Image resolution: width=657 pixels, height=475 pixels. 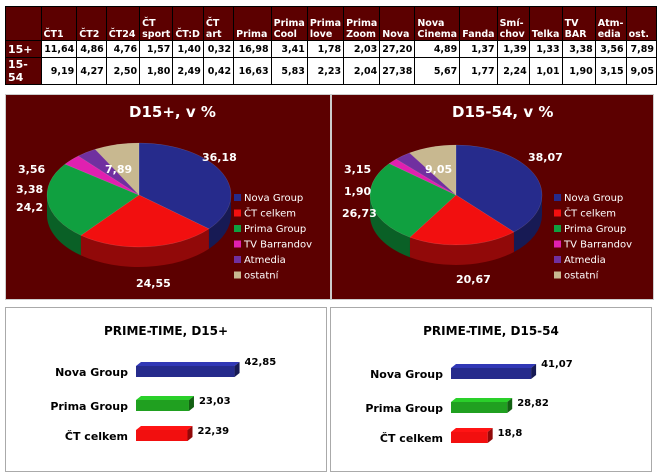 I want to click on data-label: 7,89, so click(x=118, y=169).